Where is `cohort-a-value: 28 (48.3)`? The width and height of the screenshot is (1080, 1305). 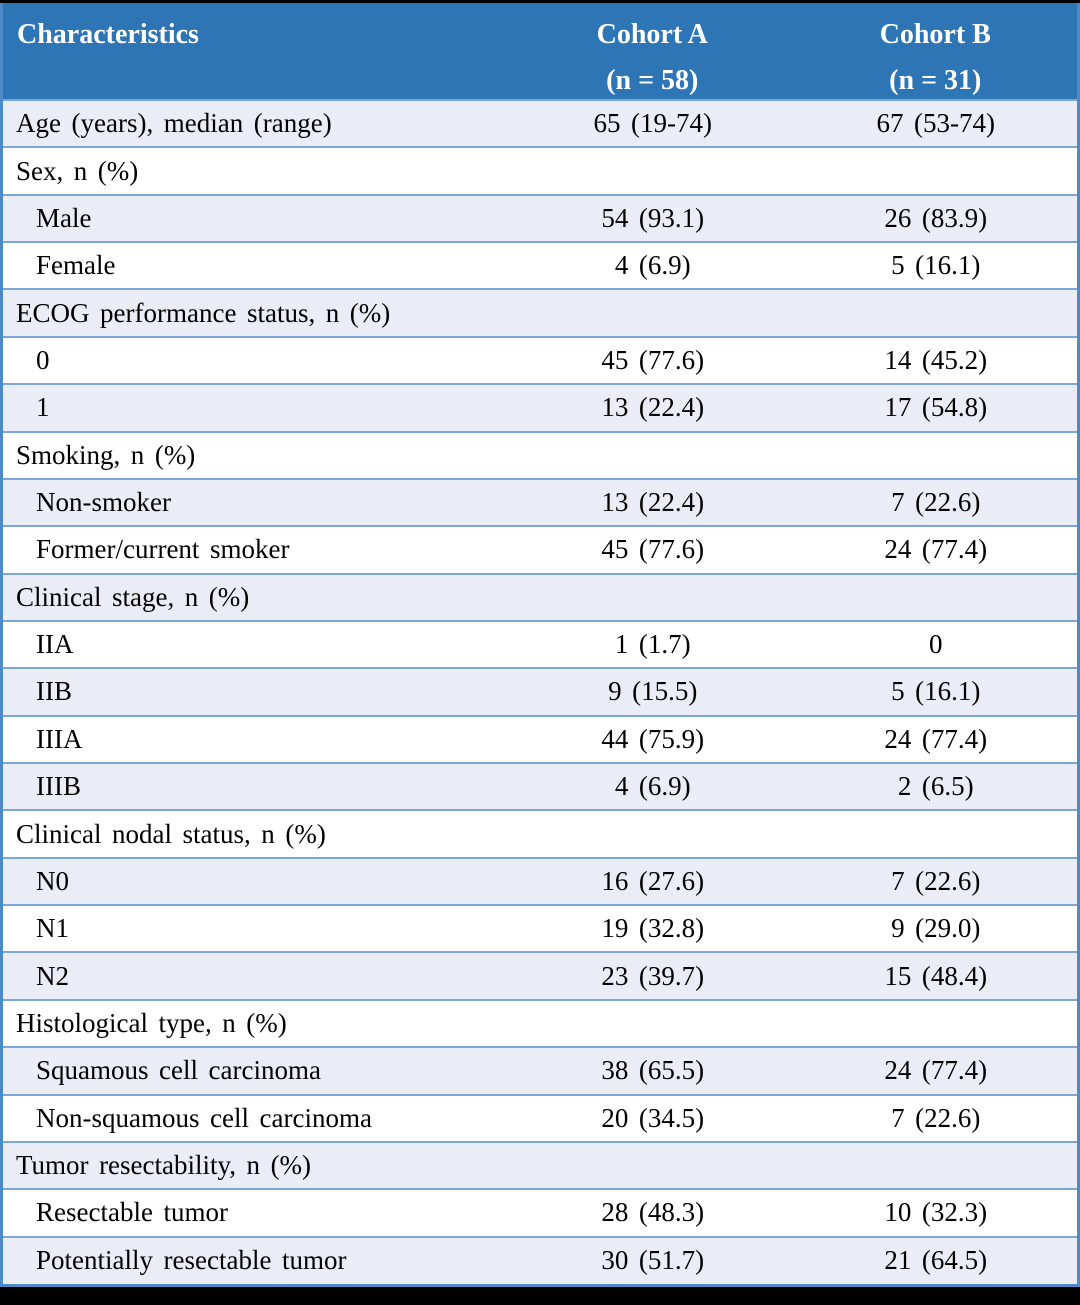
cohort-a-value: 28 (48.3) is located at coordinates (653, 1212).